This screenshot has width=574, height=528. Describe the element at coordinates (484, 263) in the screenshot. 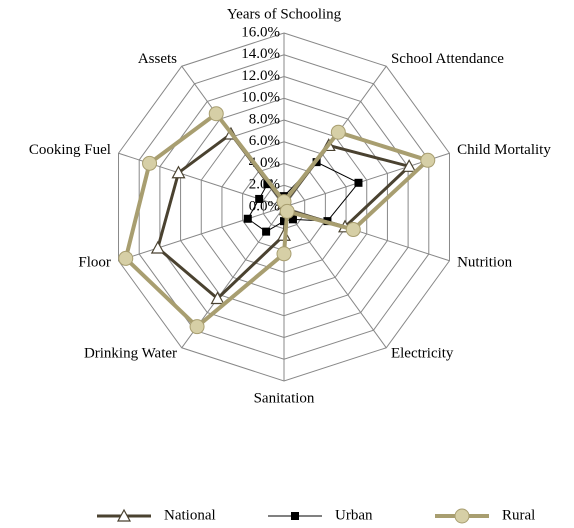

I see `category-label: Nutrition` at that location.